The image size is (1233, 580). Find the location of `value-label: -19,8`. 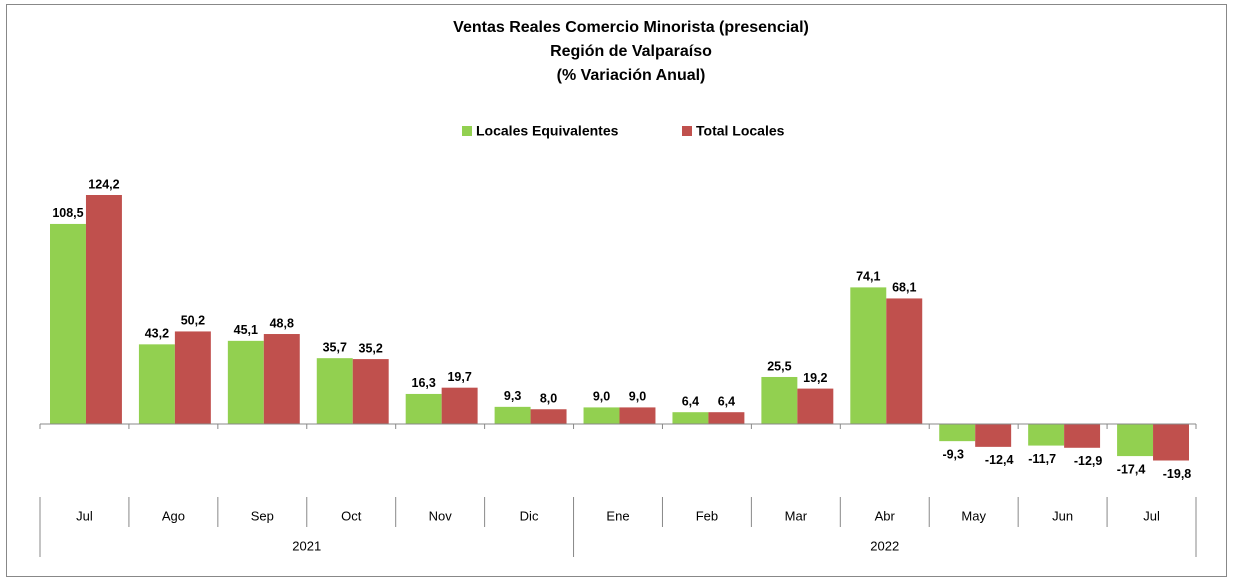

value-label: -19,8 is located at coordinates (1177, 474).